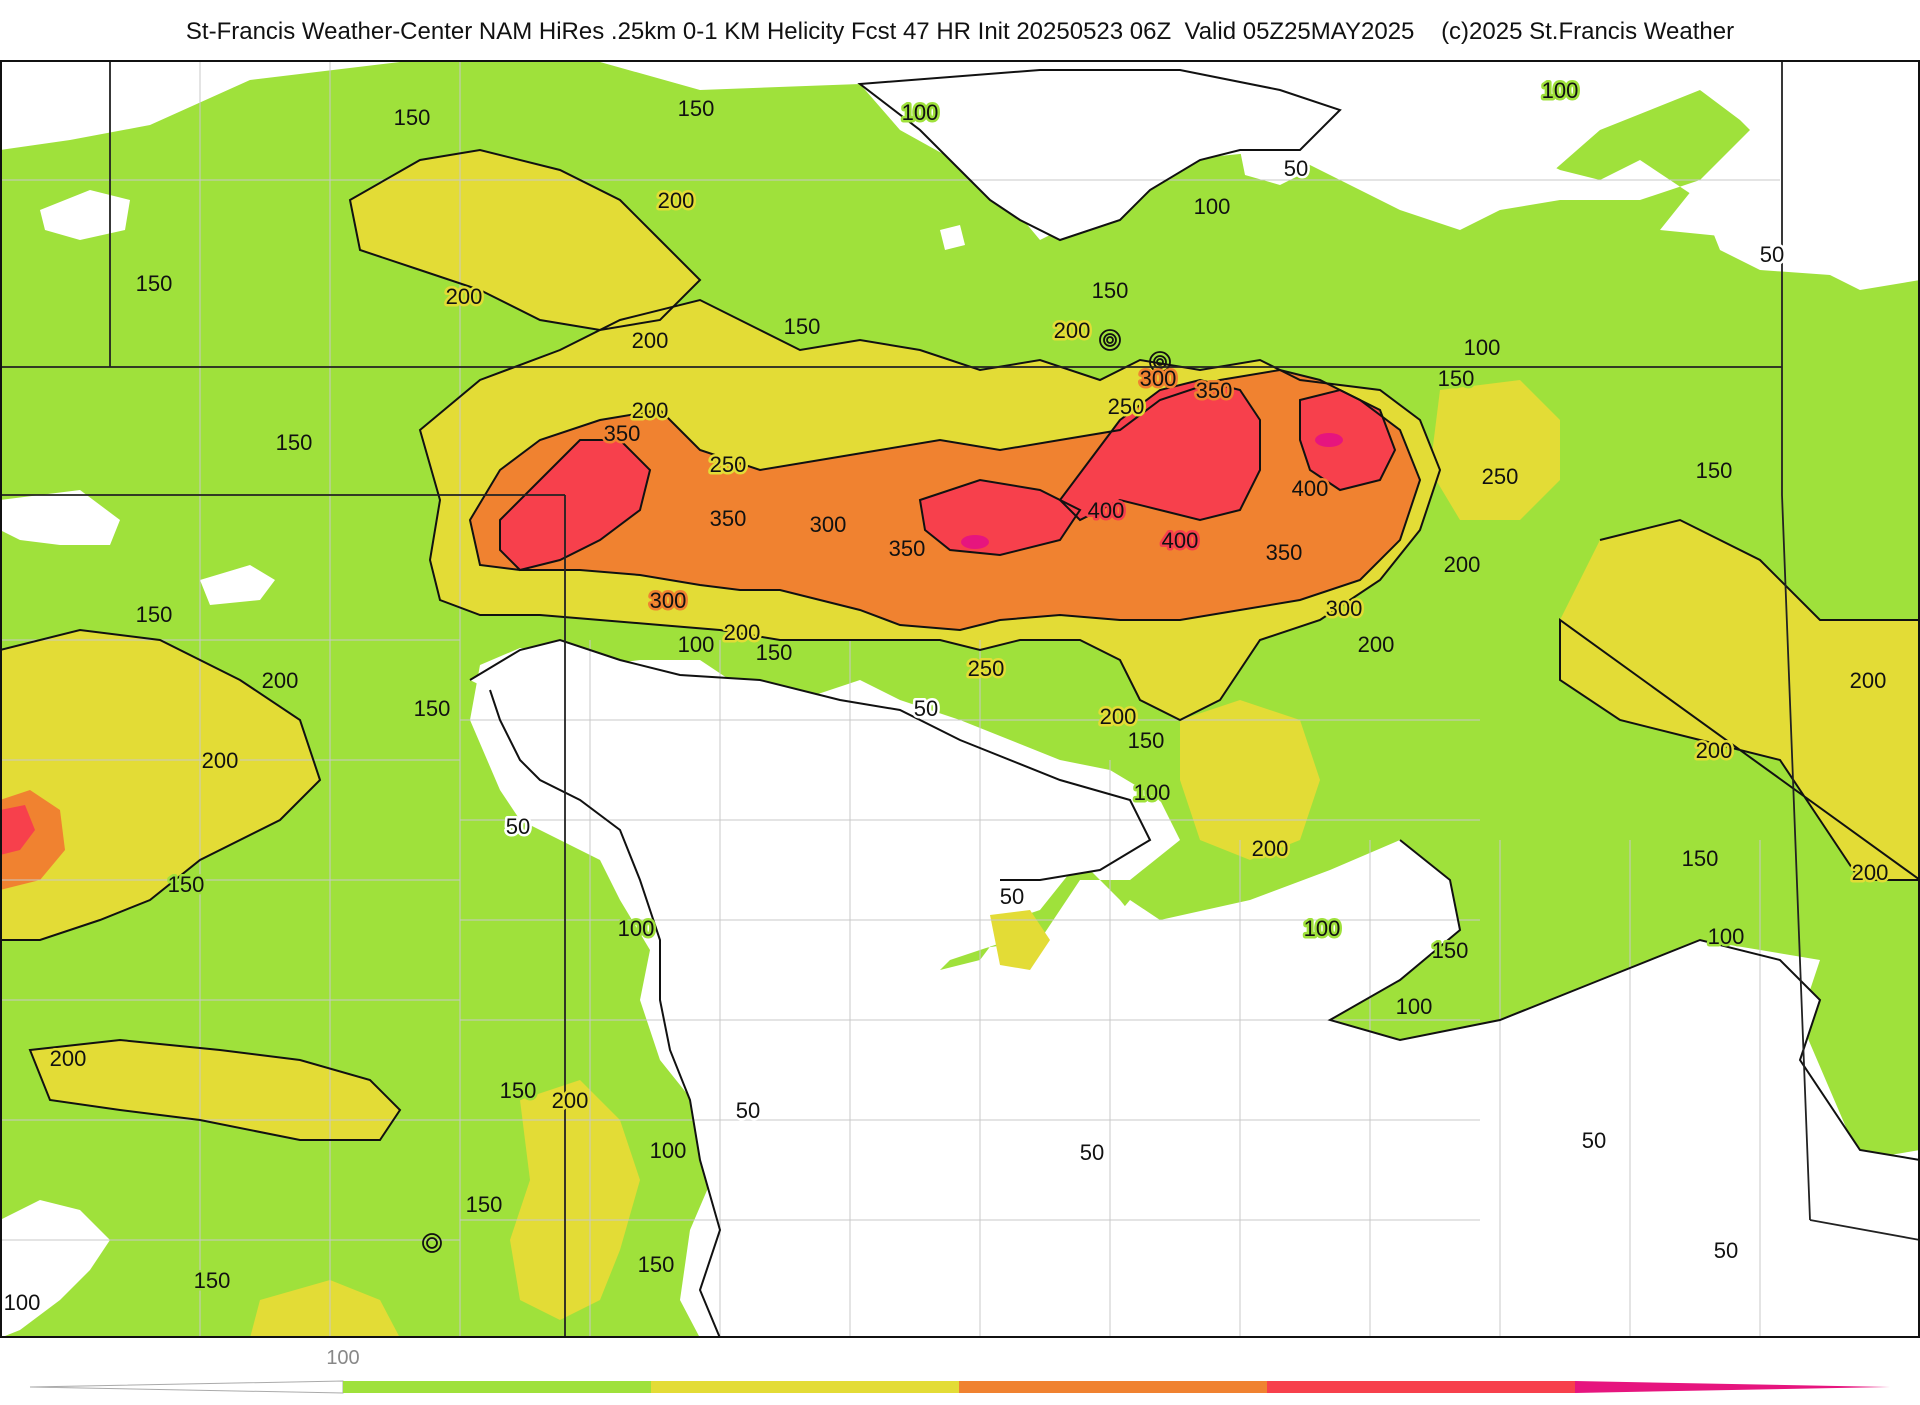 Image resolution: width=1920 pixels, height=1405 pixels. I want to click on helicity-below-100-north, so click(1100, 155).